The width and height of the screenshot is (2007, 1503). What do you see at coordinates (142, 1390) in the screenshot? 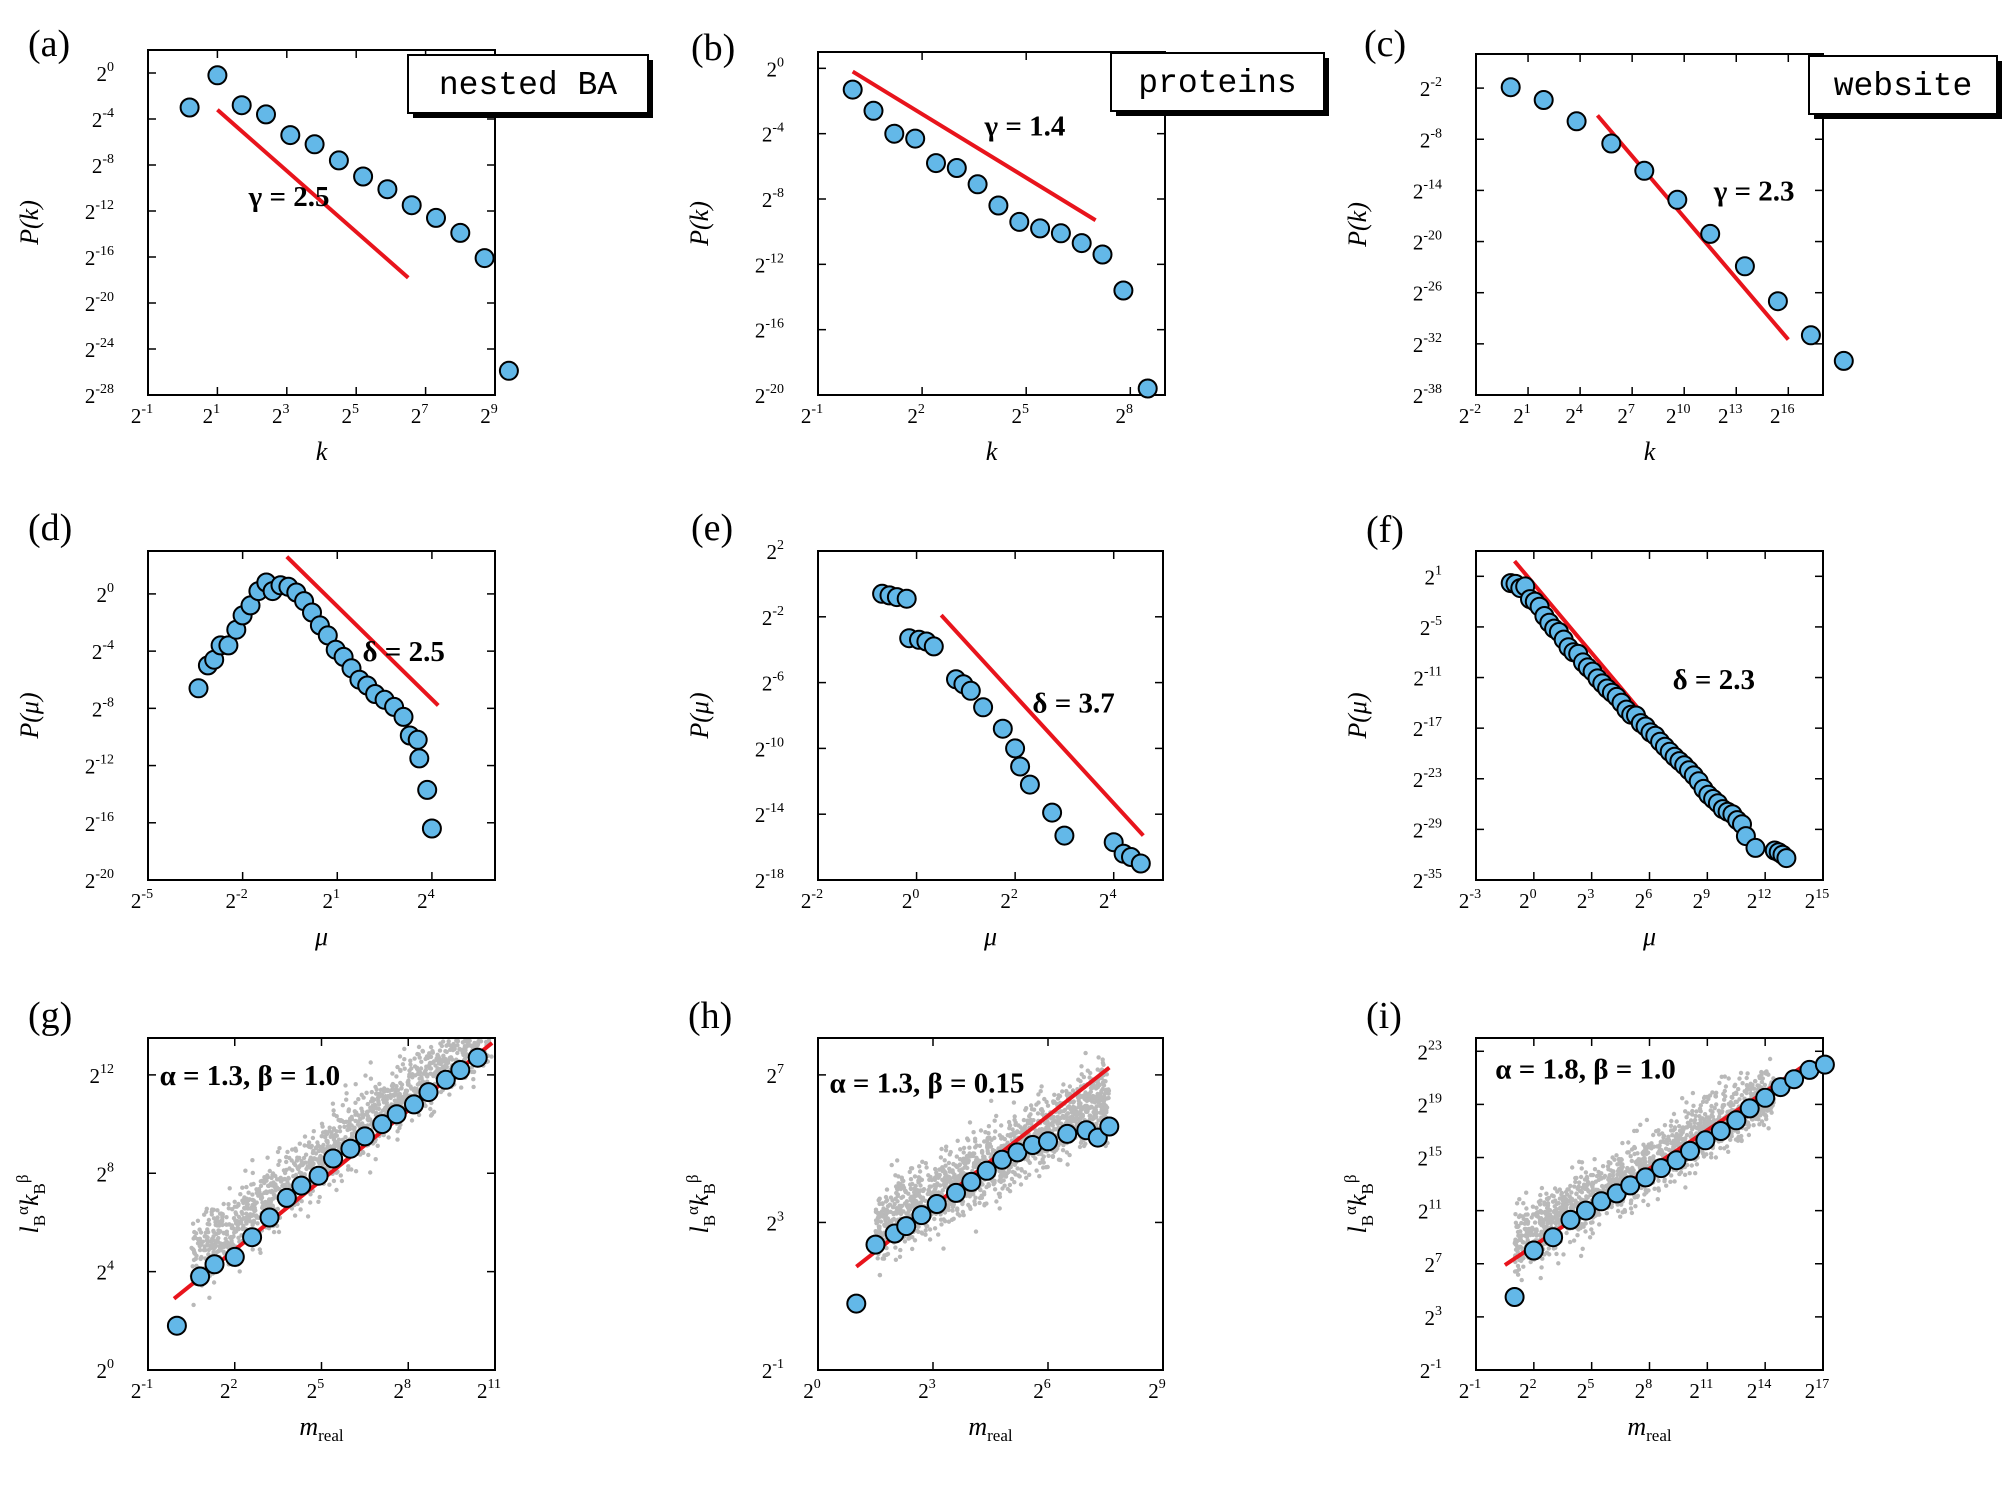
I see `x-tick-label: 2-1` at bounding box center [142, 1390].